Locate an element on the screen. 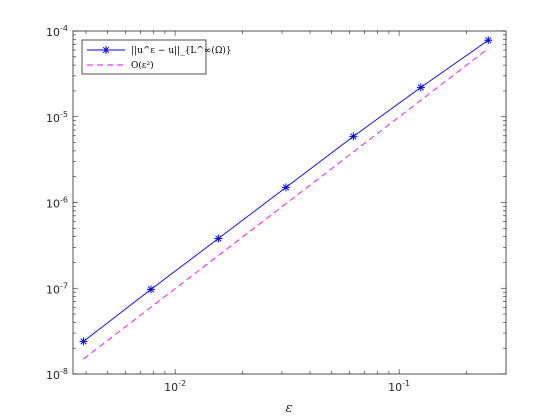 The width and height of the screenshot is (560, 420). legend-box is located at coordinates (144, 57).